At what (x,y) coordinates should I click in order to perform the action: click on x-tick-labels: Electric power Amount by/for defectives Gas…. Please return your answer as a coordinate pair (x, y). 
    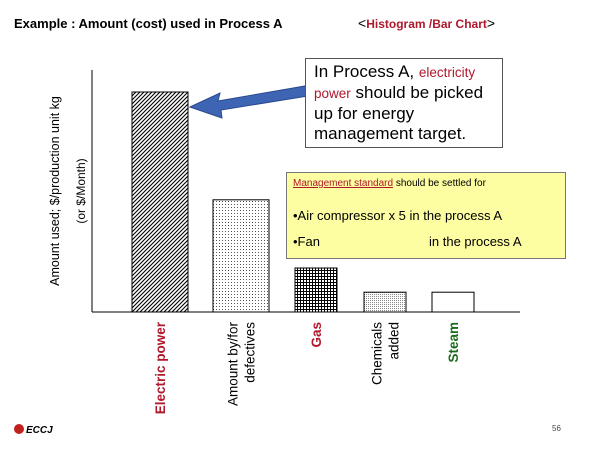
    Looking at the image, I should click on (307, 367).